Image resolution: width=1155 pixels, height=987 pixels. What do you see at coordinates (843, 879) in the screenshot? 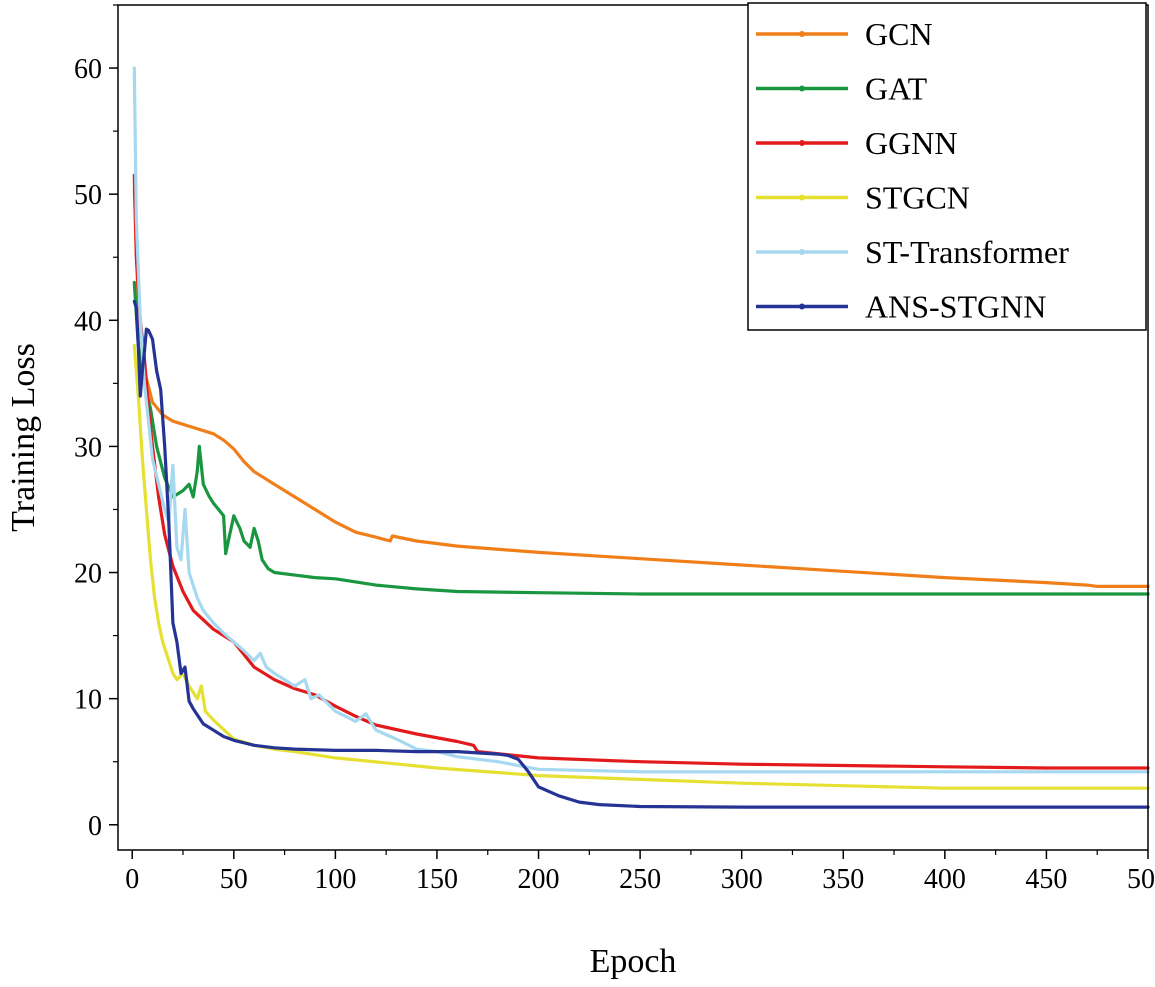
I see `x-tick-label: 350` at bounding box center [843, 879].